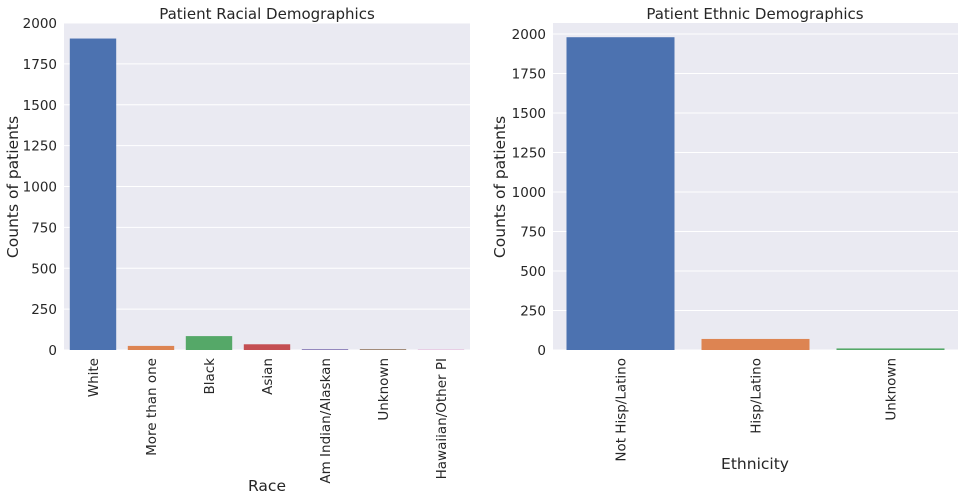 The image size is (971, 500). Describe the element at coordinates (52, 351) in the screenshot. I see `racial-y-tick-0: 0` at that location.